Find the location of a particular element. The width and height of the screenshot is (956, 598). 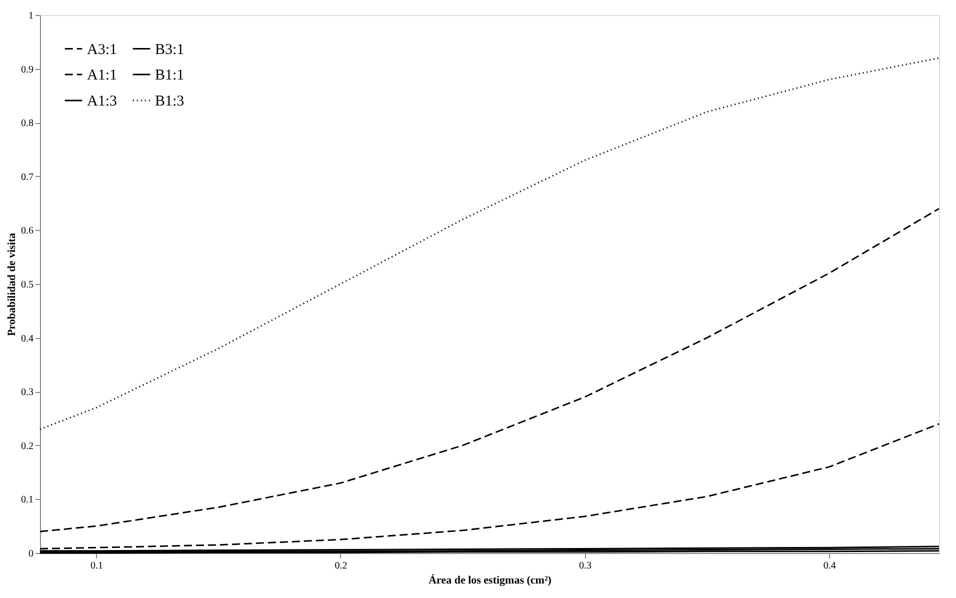

y-tick-label: 0.6 is located at coordinates (27, 231).